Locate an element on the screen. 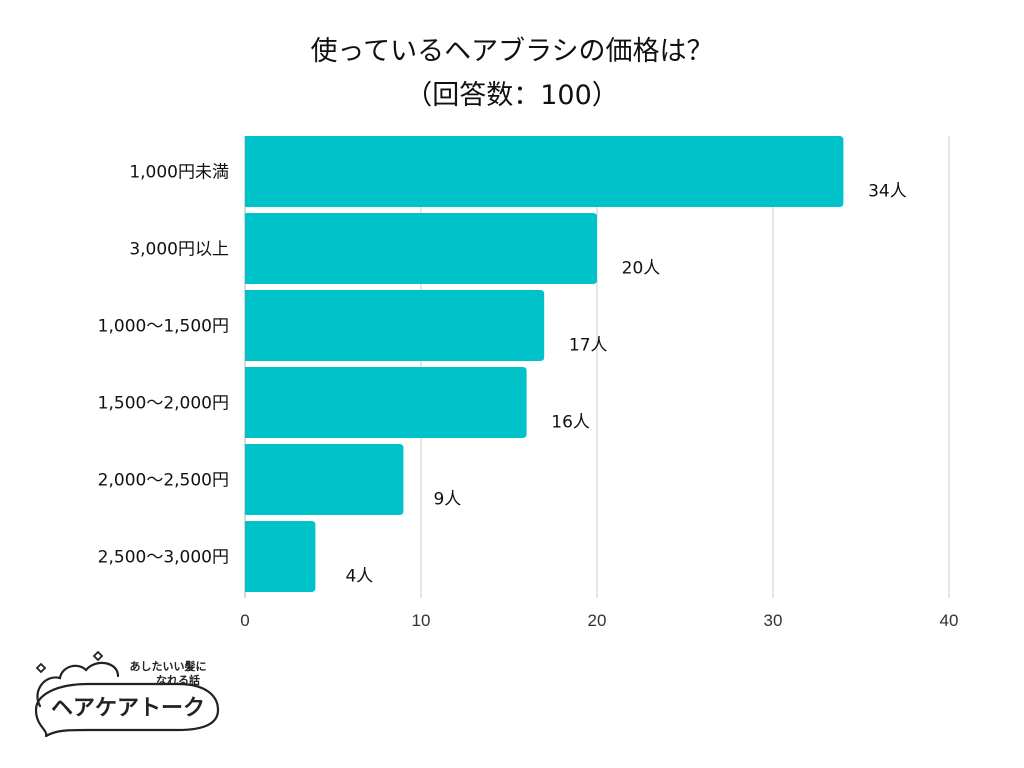 Image resolution: width=1024 pixels, height=768 pixels. x-tick-label: 10 is located at coordinates (421, 620).